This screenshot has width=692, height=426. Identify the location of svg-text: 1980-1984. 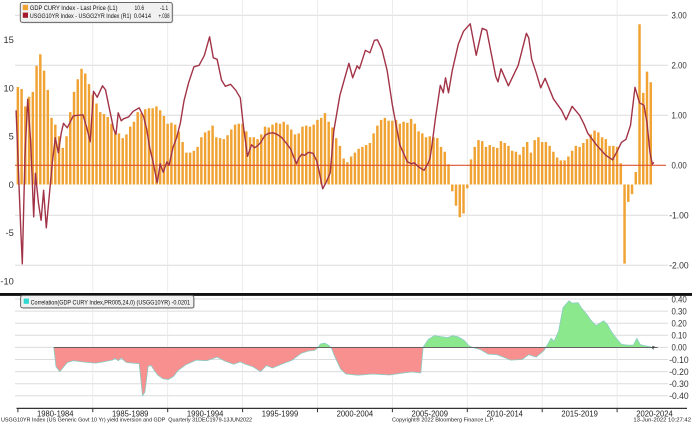
(55, 413).